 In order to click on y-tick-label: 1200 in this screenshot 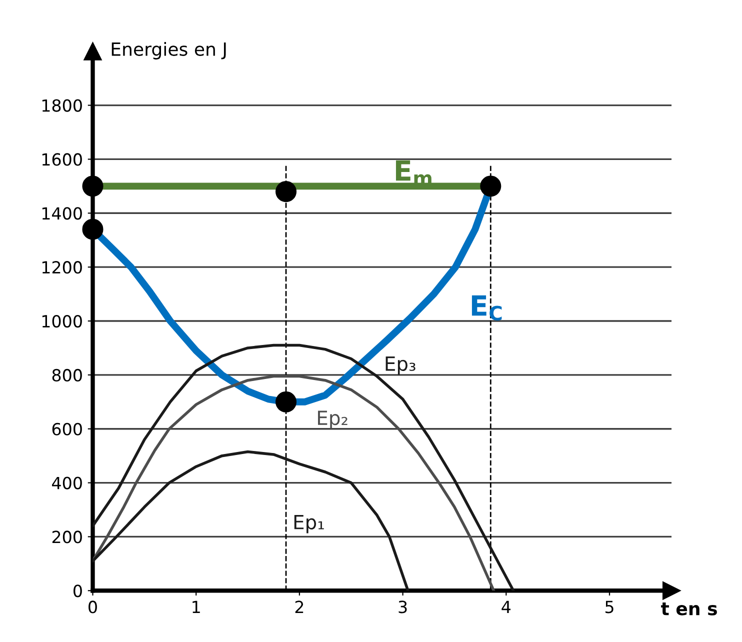, I will do `click(62, 267)`.